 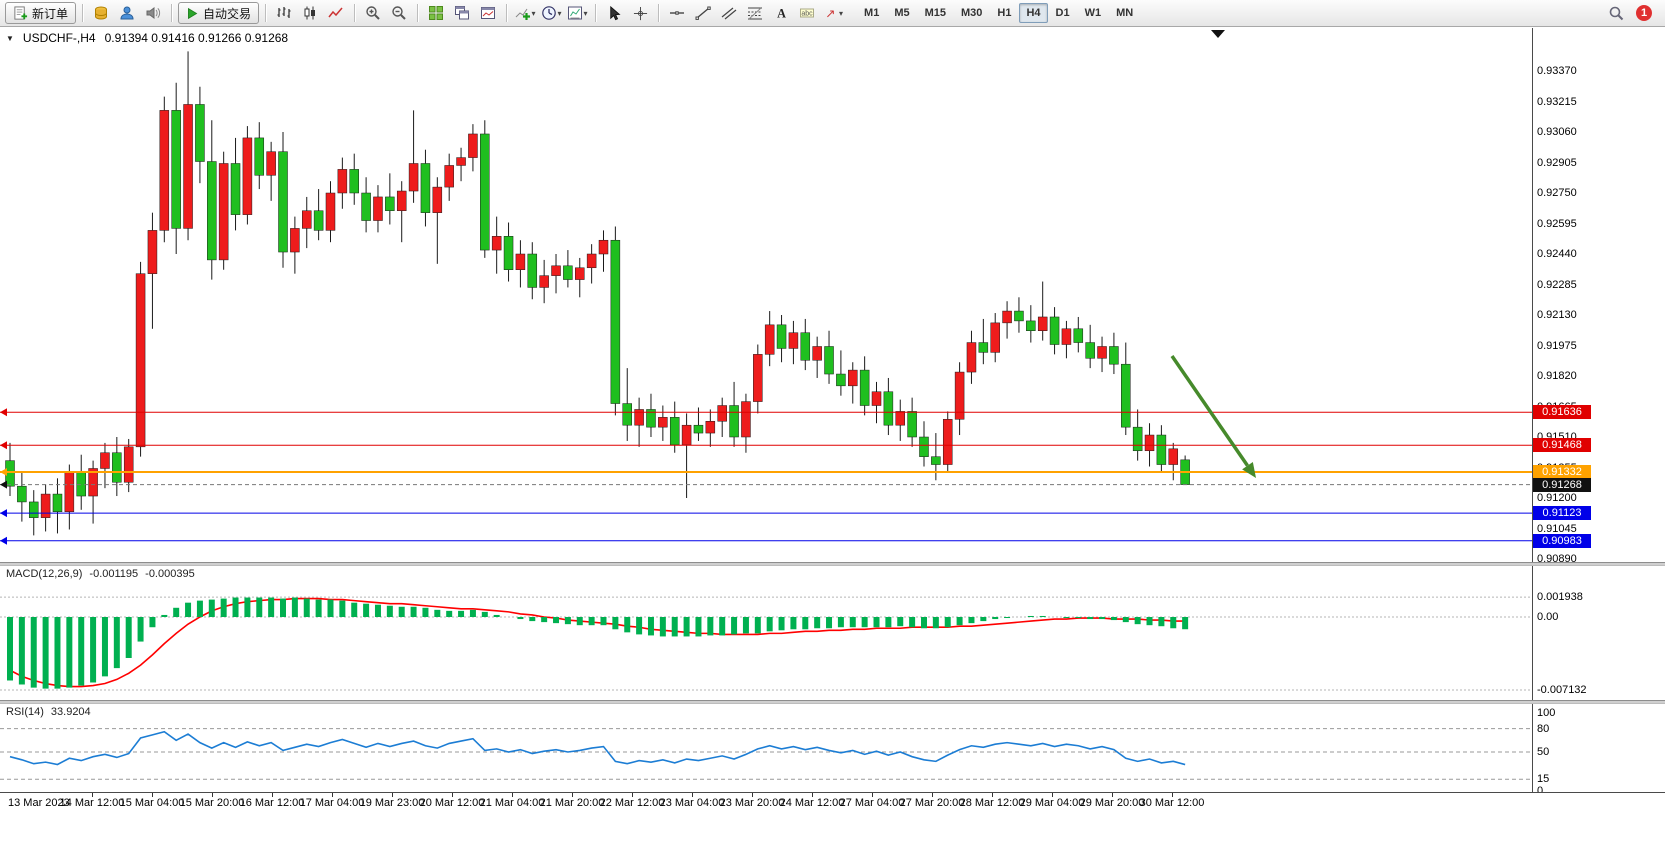 What do you see at coordinates (755, 13) in the screenshot?
I see `fibonacci-icon` at bounding box center [755, 13].